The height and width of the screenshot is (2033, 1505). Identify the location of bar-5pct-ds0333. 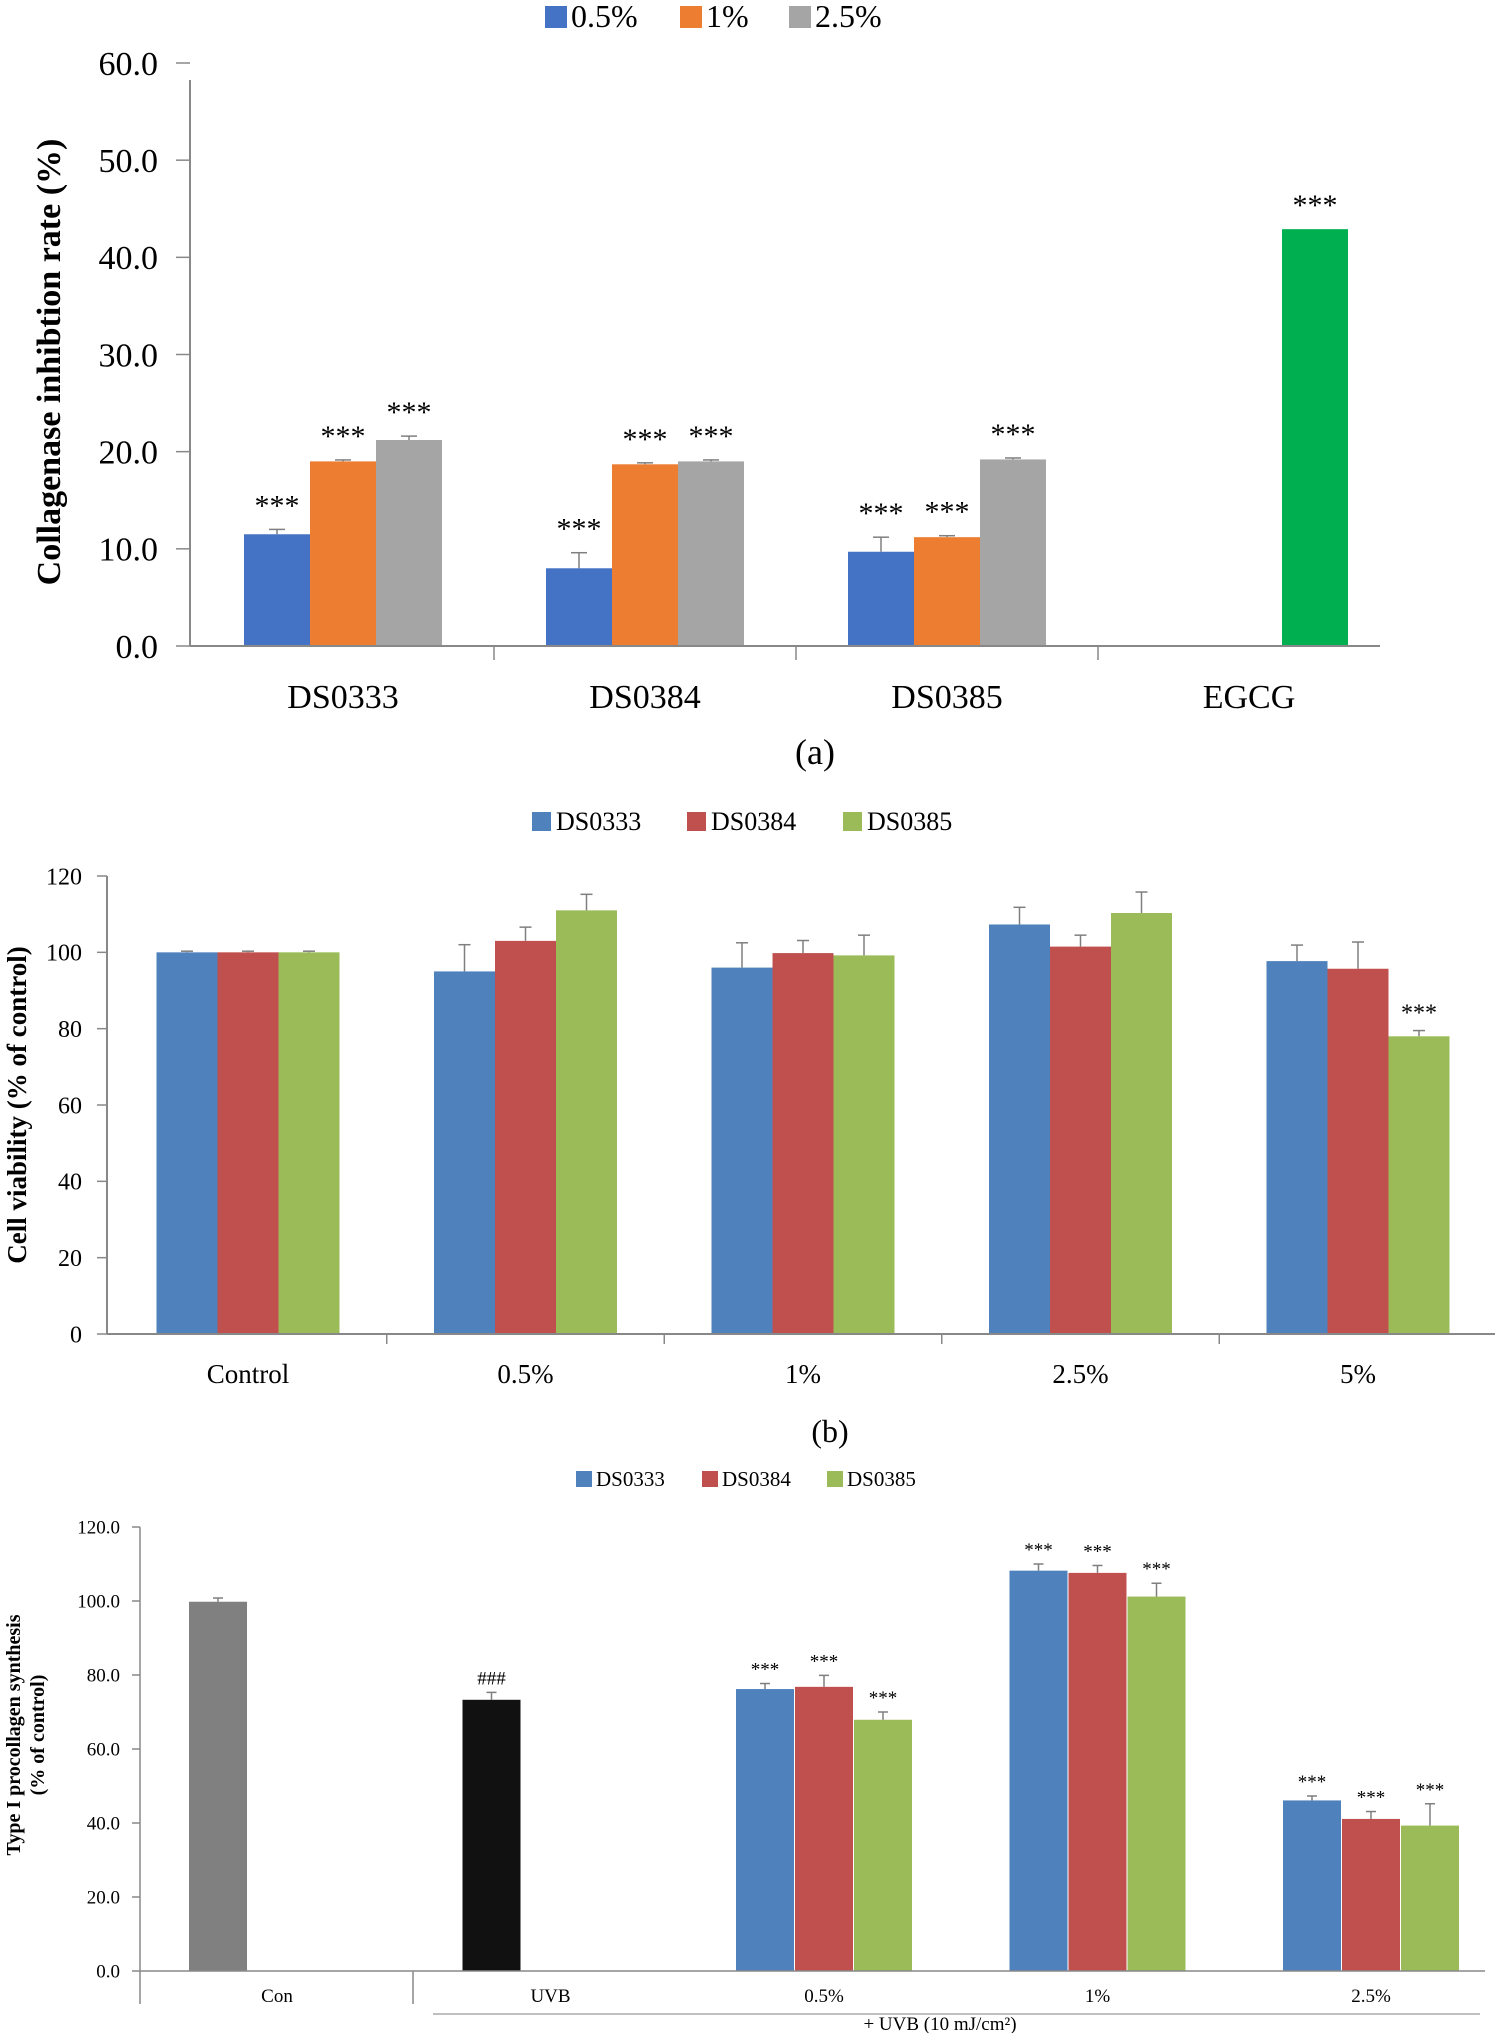
(1297, 1147).